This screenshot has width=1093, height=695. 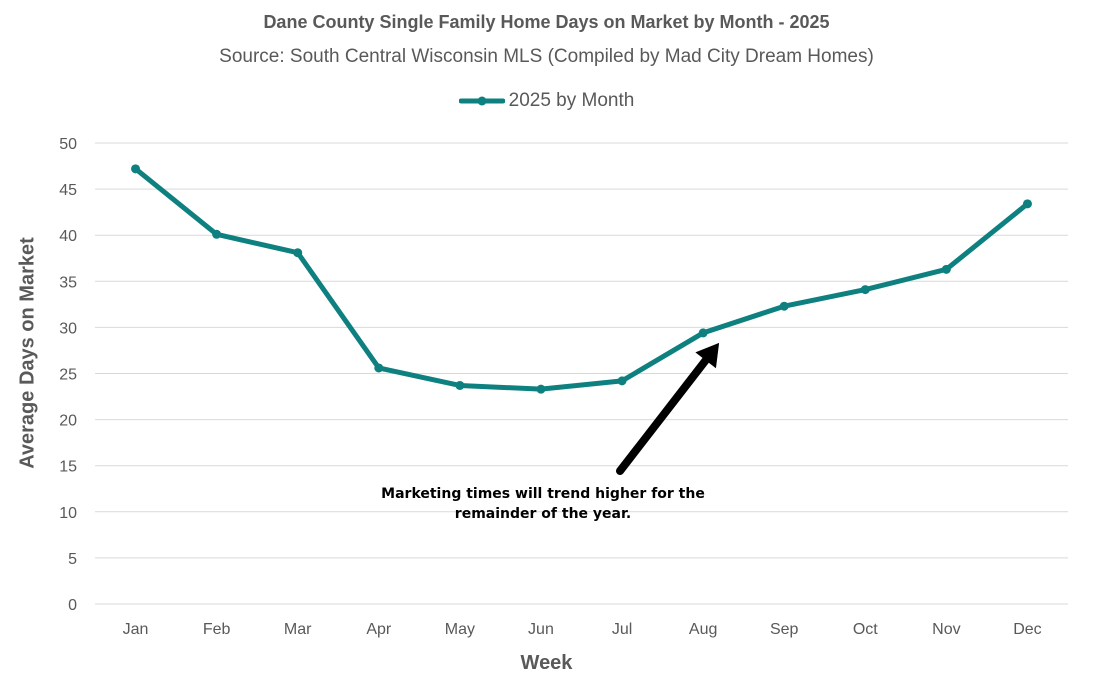 What do you see at coordinates (663, 415) in the screenshot?
I see `annotation-arrow-shaft` at bounding box center [663, 415].